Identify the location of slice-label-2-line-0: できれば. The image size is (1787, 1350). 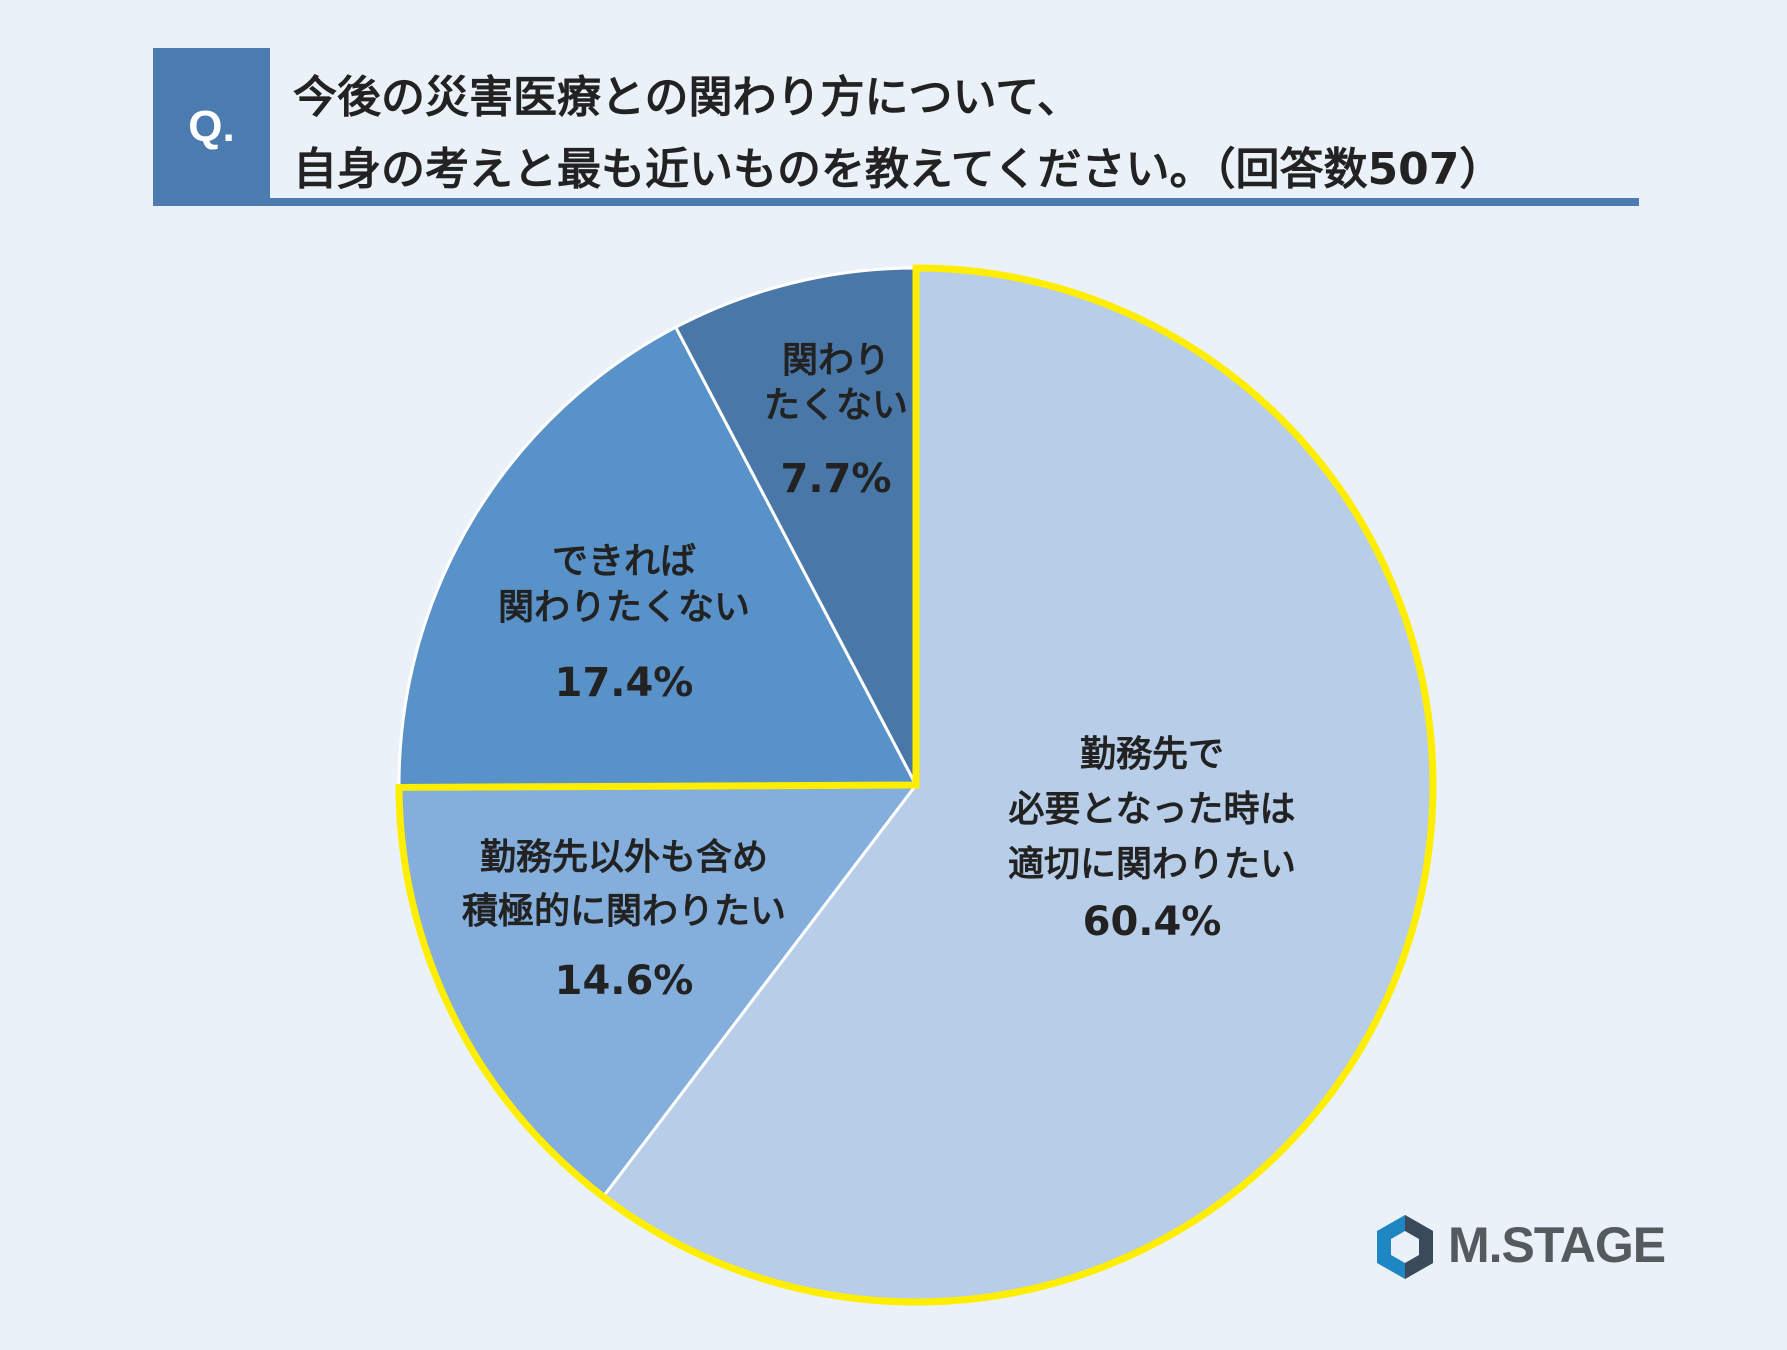
(624, 561).